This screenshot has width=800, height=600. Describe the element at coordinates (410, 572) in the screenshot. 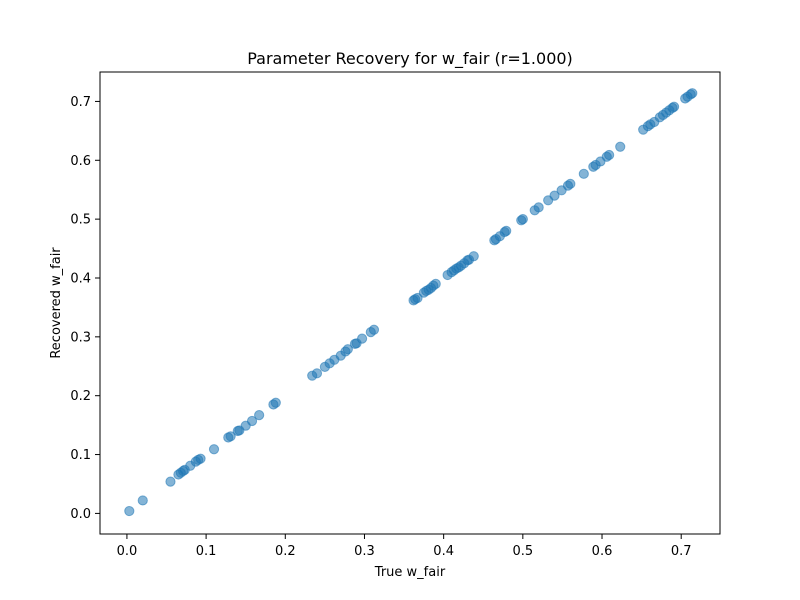

I see `x-axis-label: True w_fair` at that location.